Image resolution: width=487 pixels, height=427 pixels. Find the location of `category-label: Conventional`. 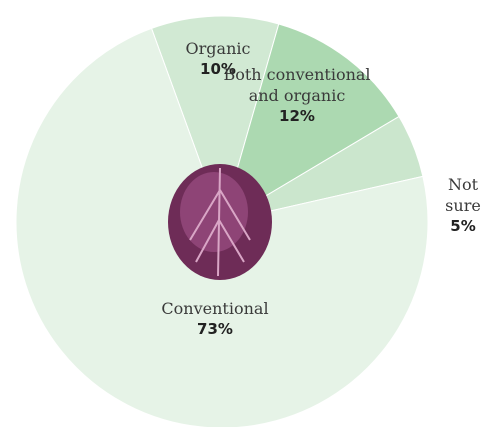

category-label: Conventional is located at coordinates (215, 308).